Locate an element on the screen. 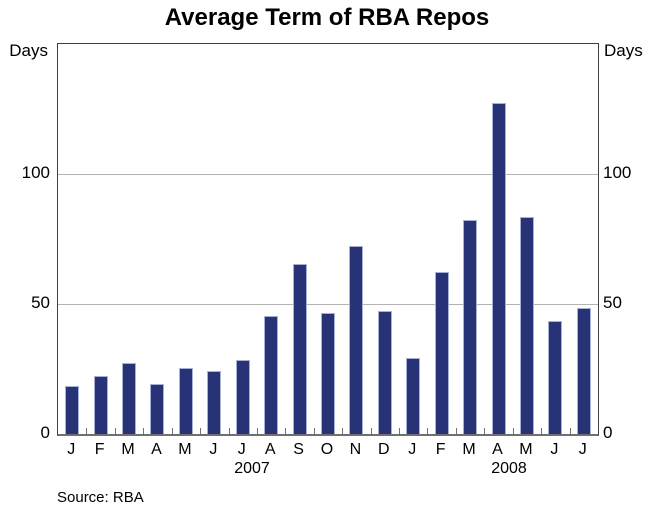 The image size is (651, 513). month-label-5: J is located at coordinates (213, 449).